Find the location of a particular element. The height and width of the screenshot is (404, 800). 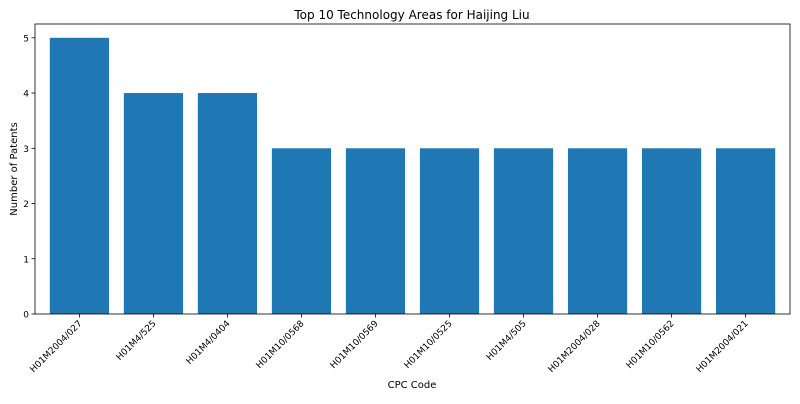

y-axis-label: Number of Patents is located at coordinates (14, 168).